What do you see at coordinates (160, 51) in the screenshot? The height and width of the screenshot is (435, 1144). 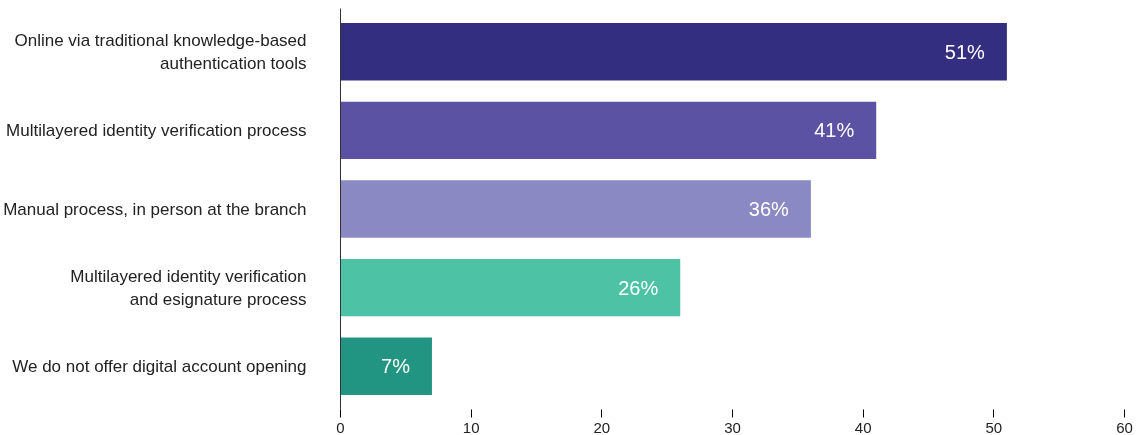 I see `y-tick-label: Online via traditional knowledge-based authentication tools` at bounding box center [160, 51].